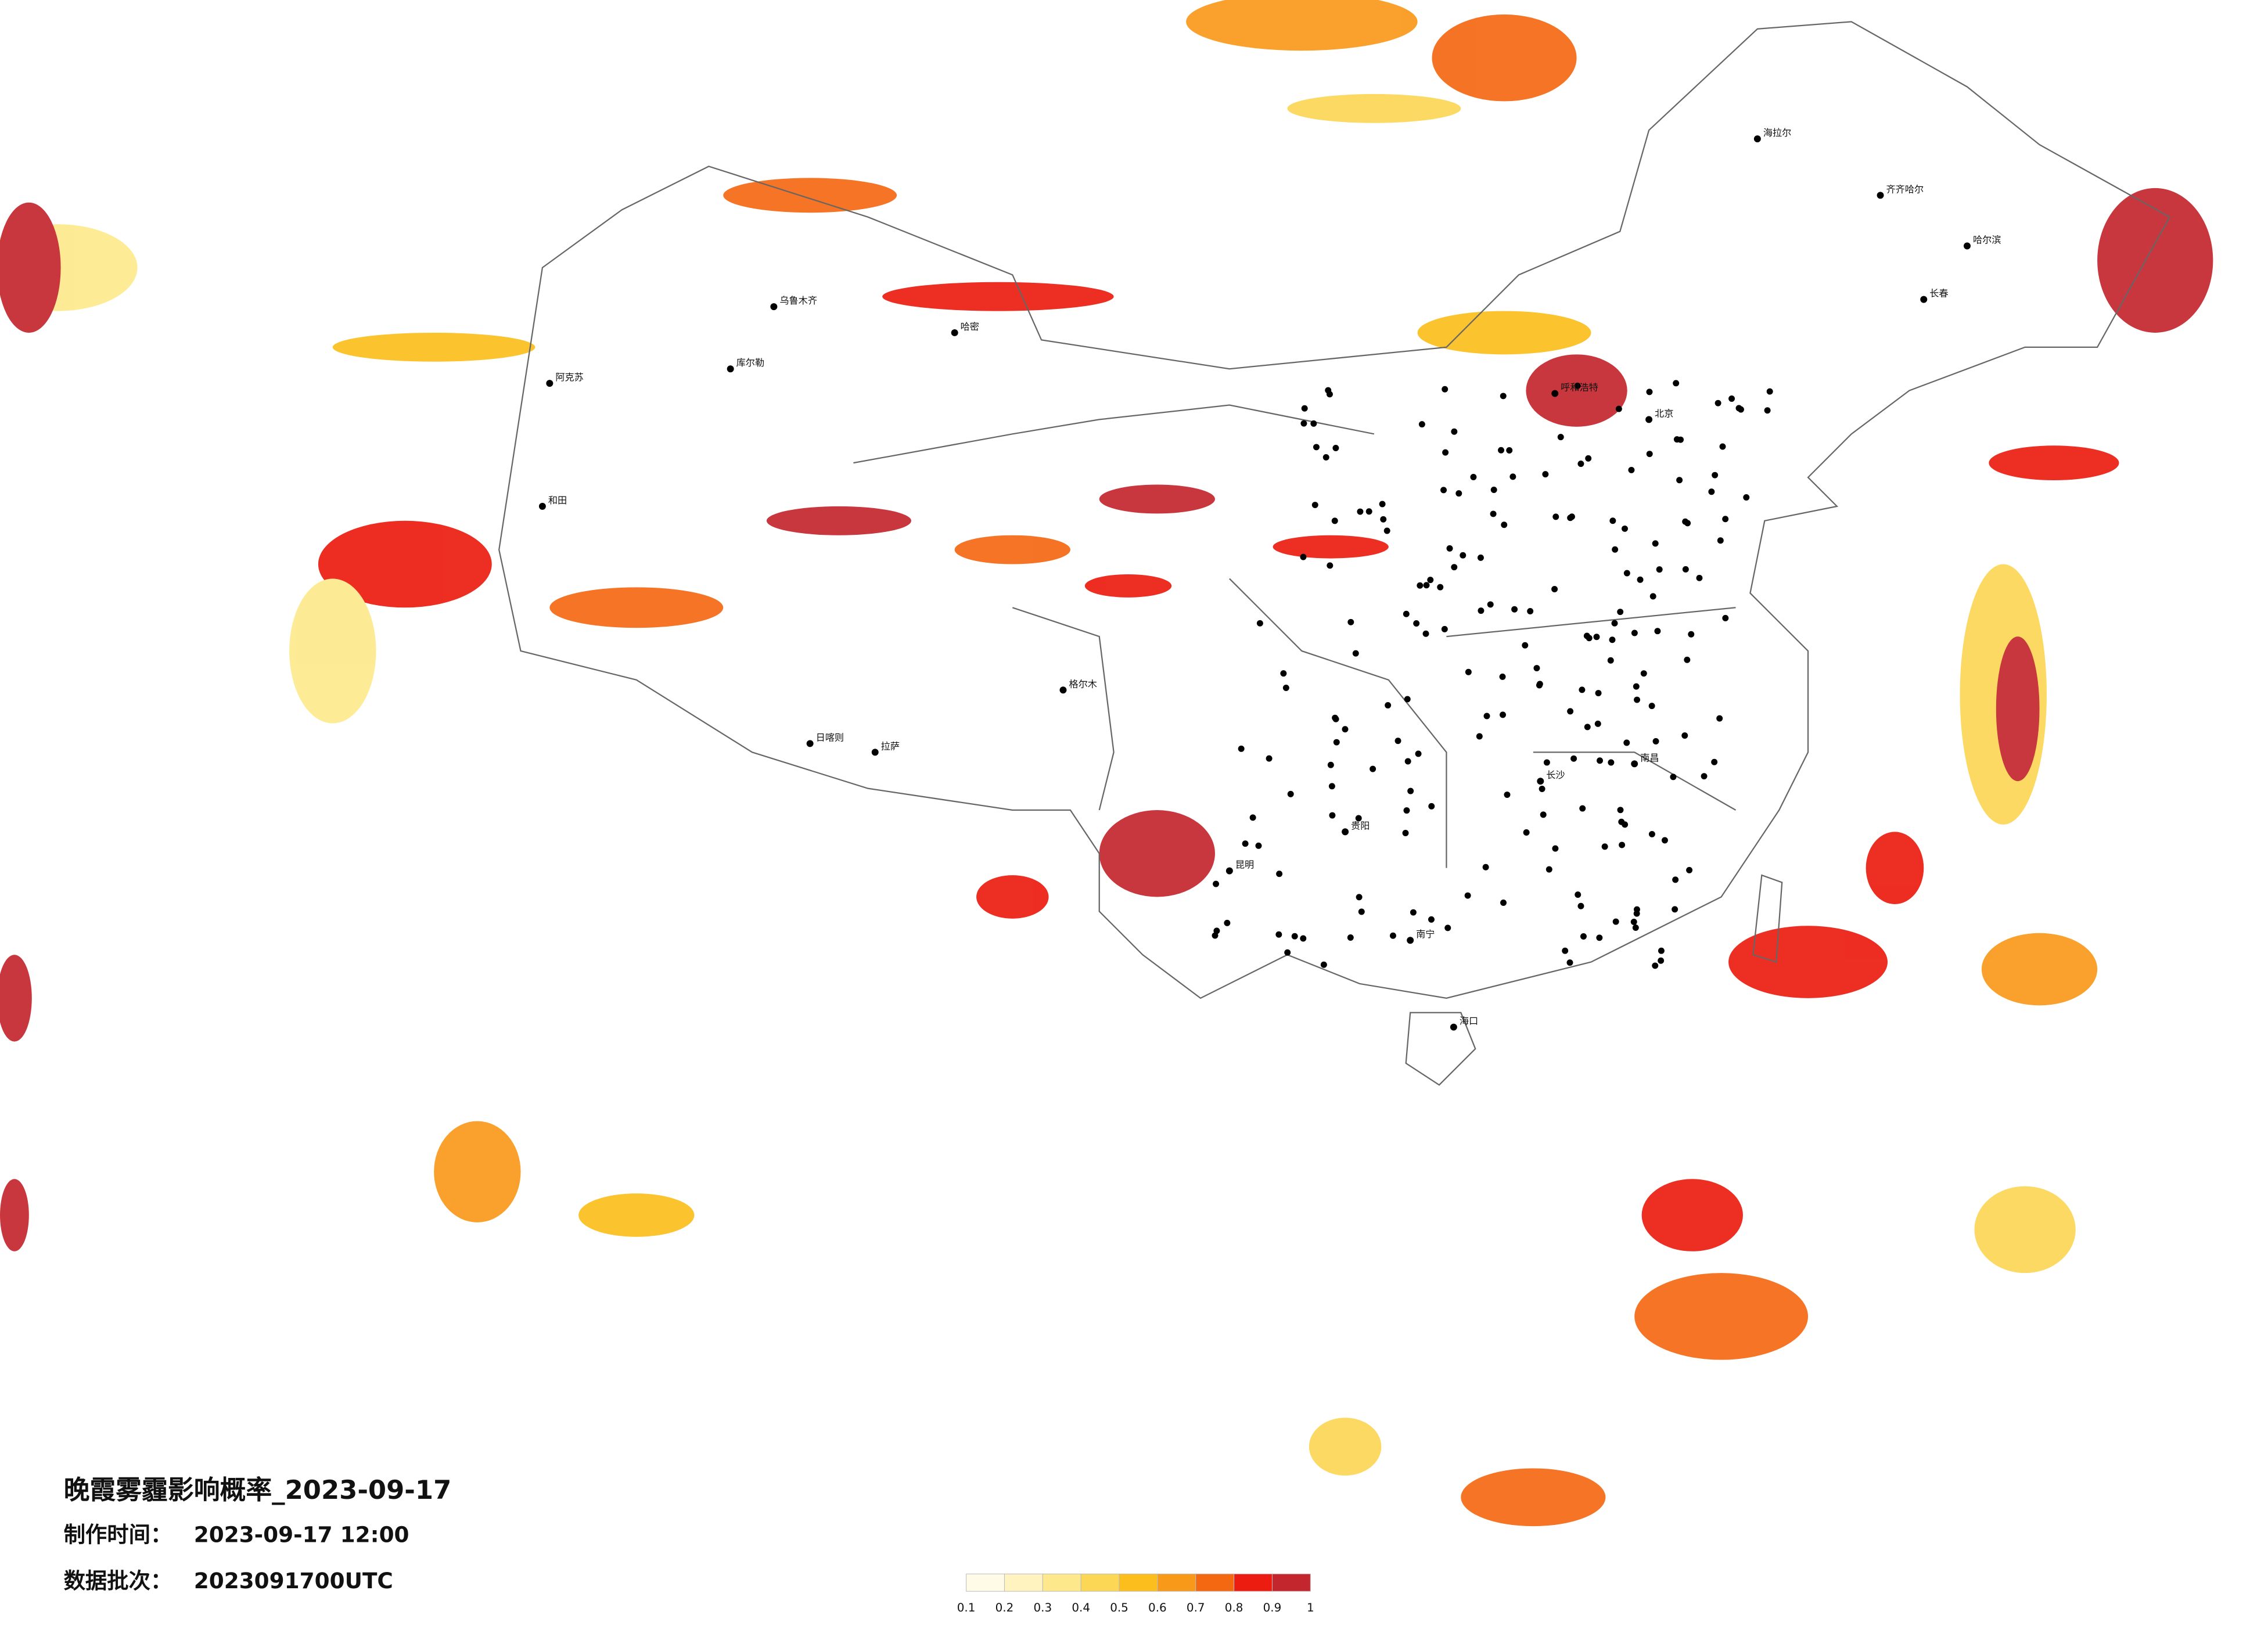 The image size is (2268, 1626). I want to click on city-label: 呼和浩特, so click(1579, 387).